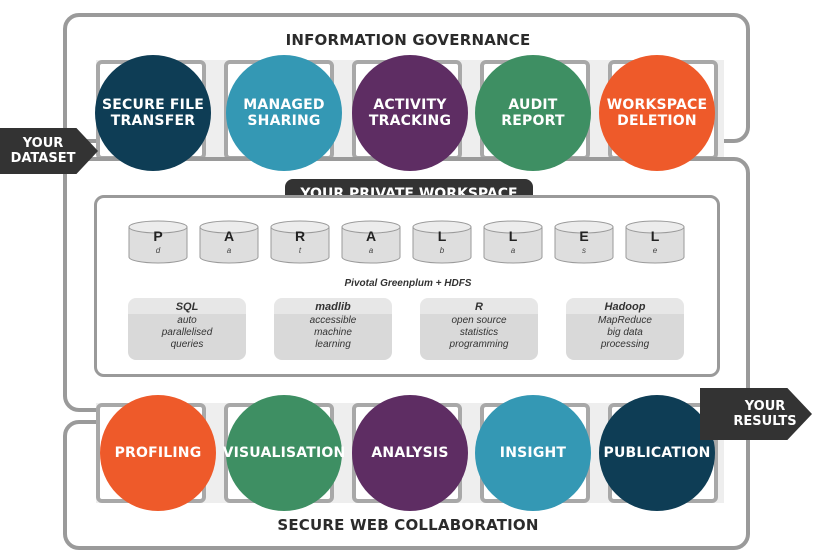 Image resolution: width=817 pixels, height=560 pixels. What do you see at coordinates (158, 236) in the screenshot?
I see `node-letter: P` at bounding box center [158, 236].